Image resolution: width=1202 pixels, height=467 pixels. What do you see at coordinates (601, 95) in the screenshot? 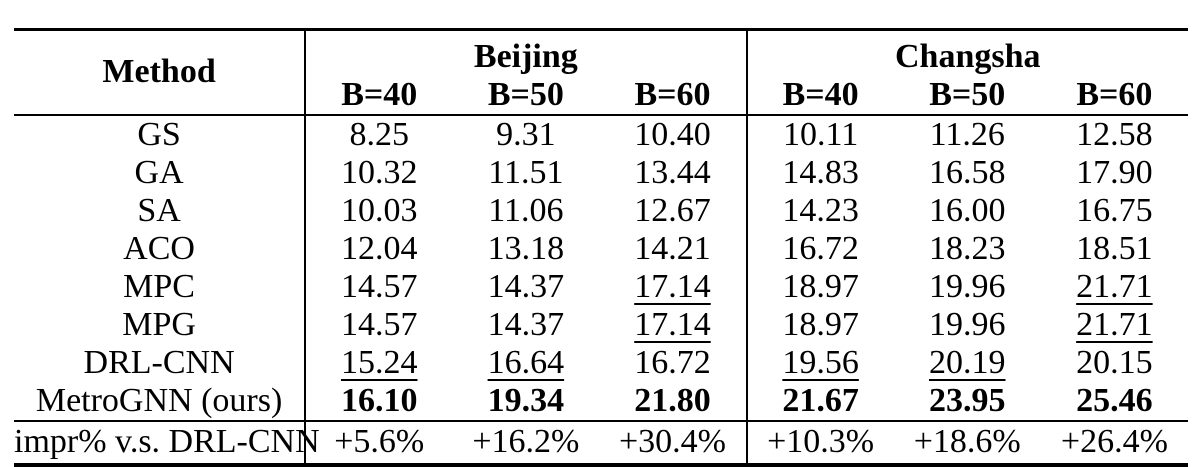
I see `subheader-row: B=40 B=50 B=60 B=40 B=50 B=60` at bounding box center [601, 95].